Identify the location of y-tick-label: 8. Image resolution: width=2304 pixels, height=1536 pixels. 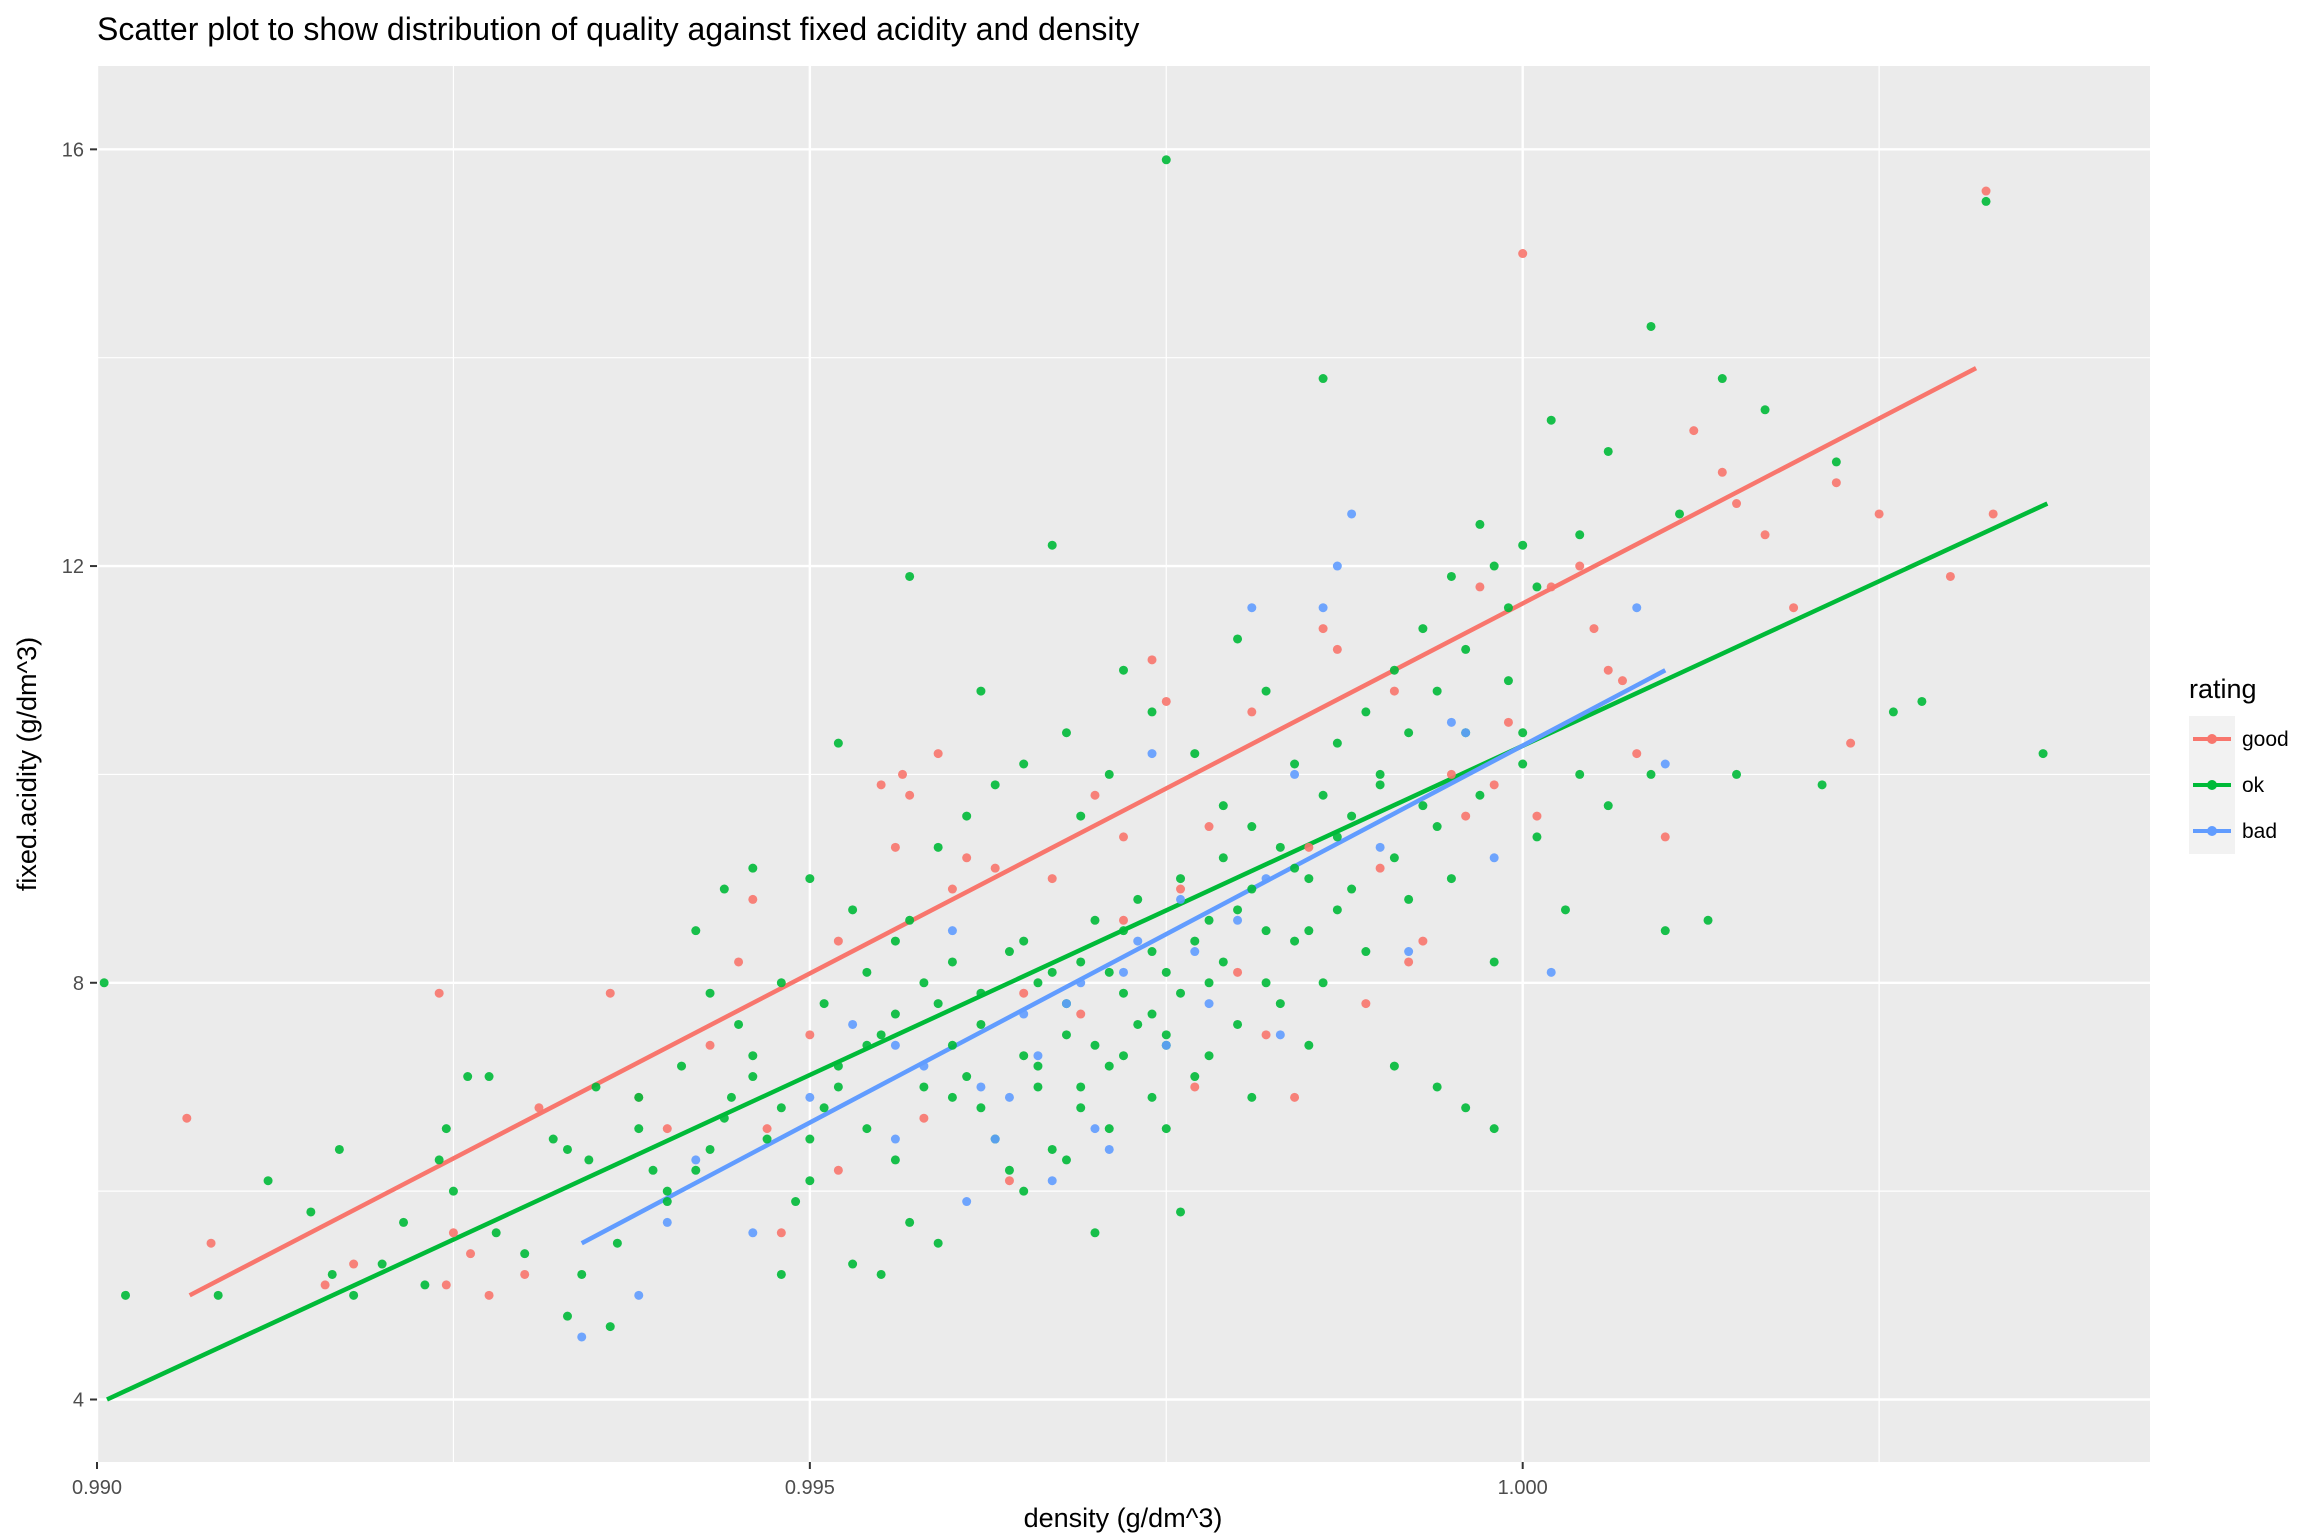
(78, 984).